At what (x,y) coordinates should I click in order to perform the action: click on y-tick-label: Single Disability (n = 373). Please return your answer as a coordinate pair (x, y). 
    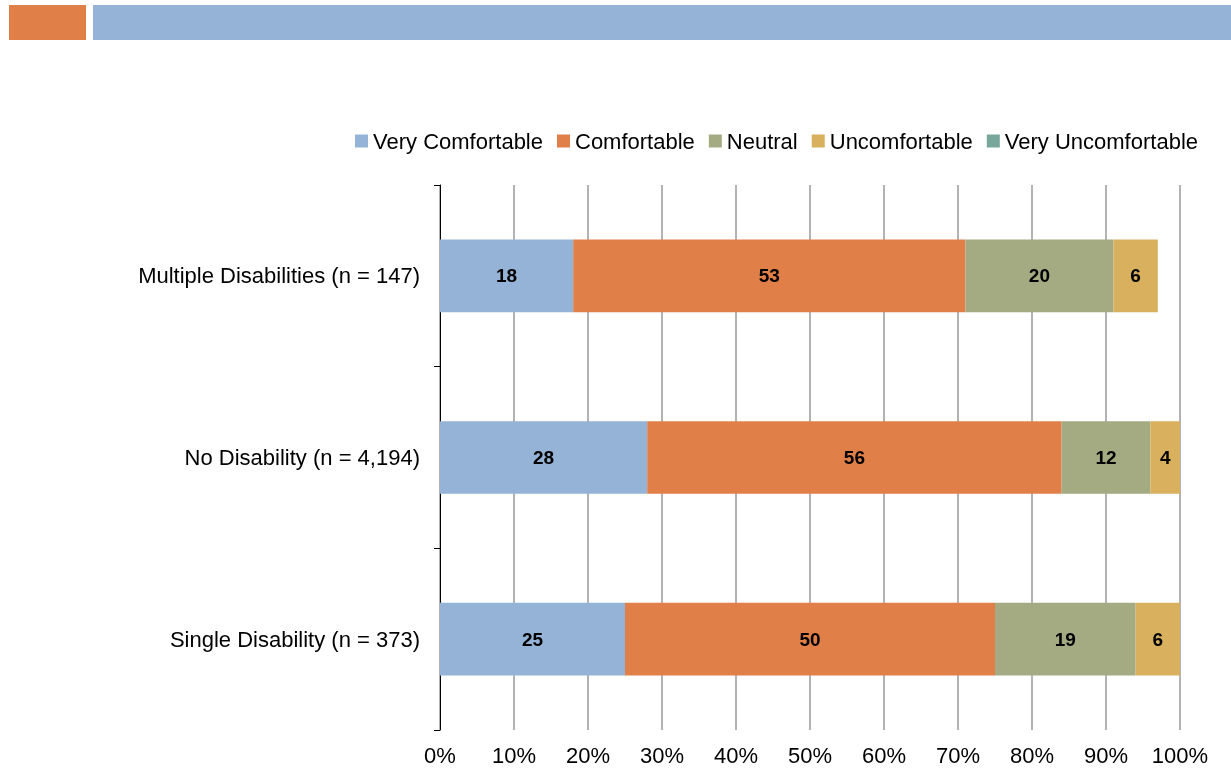
    Looking at the image, I should click on (294, 639).